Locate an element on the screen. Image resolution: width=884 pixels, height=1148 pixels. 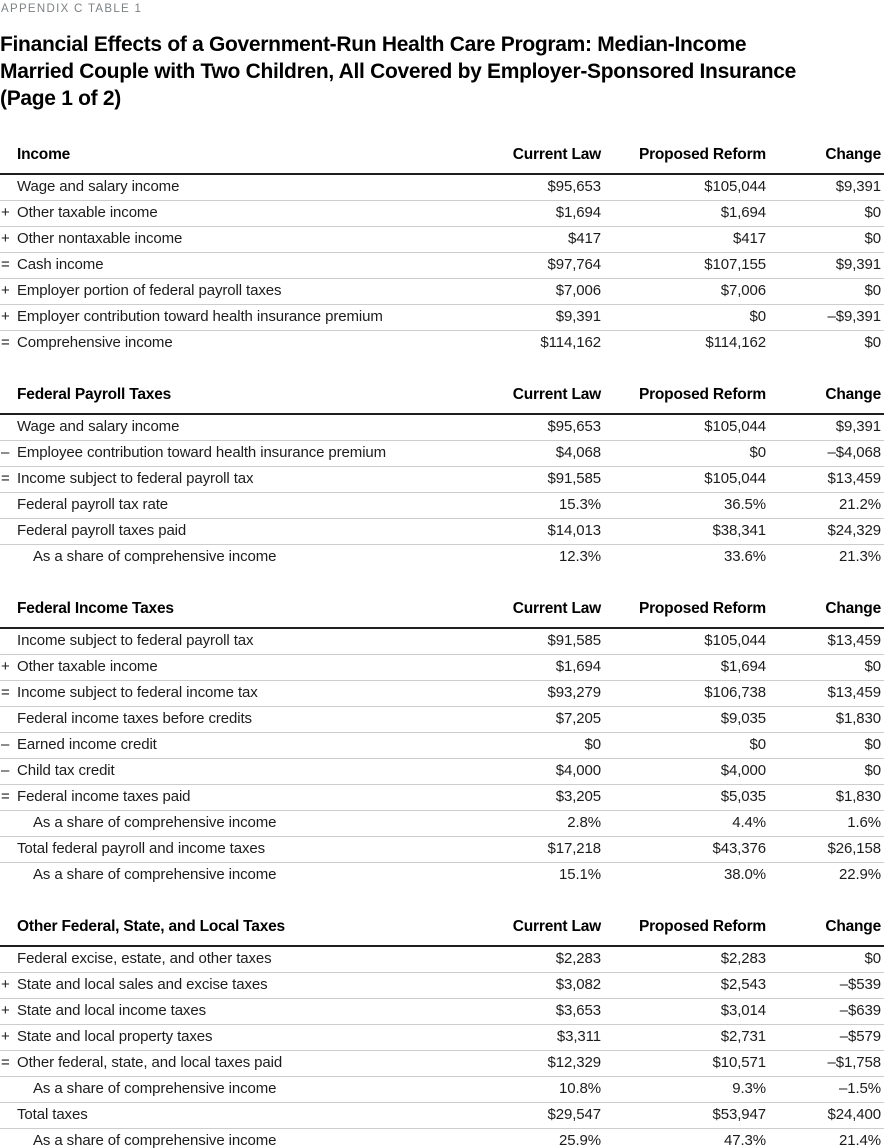
row-label-cell: Total taxes is located at coordinates (223, 1115).